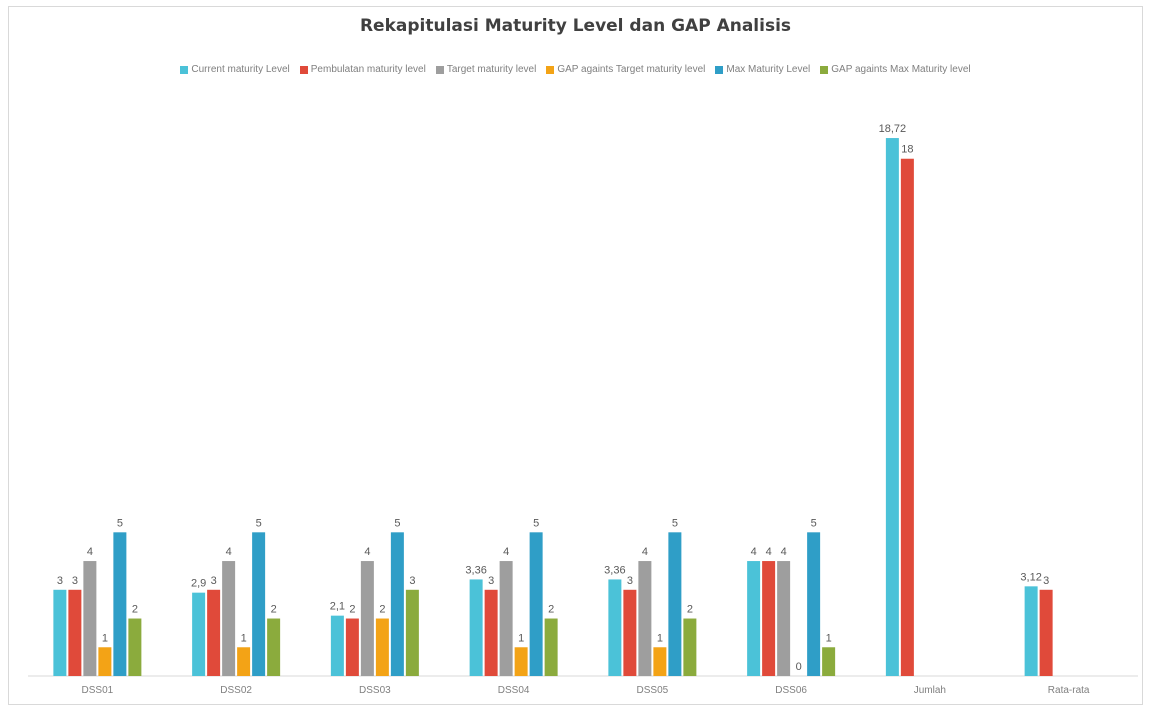 Image resolution: width=1151 pixels, height=711 pixels. Describe the element at coordinates (1030, 577) in the screenshot. I see `data-label: 3,12` at that location.